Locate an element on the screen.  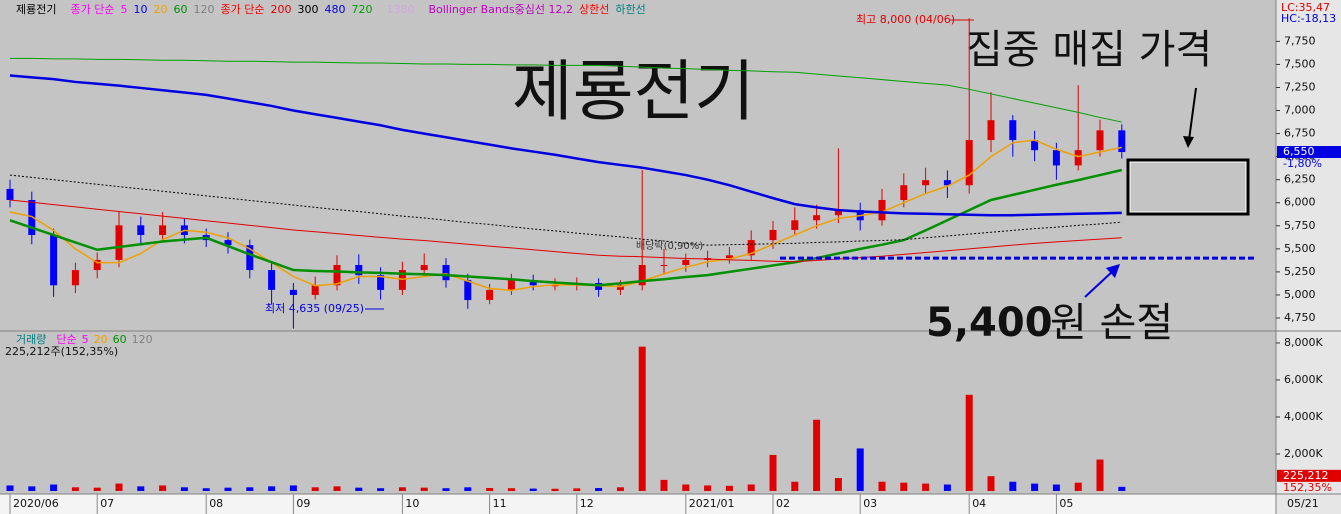
stop-loss-text: 원 손절 is located at coordinates (1111, 323).